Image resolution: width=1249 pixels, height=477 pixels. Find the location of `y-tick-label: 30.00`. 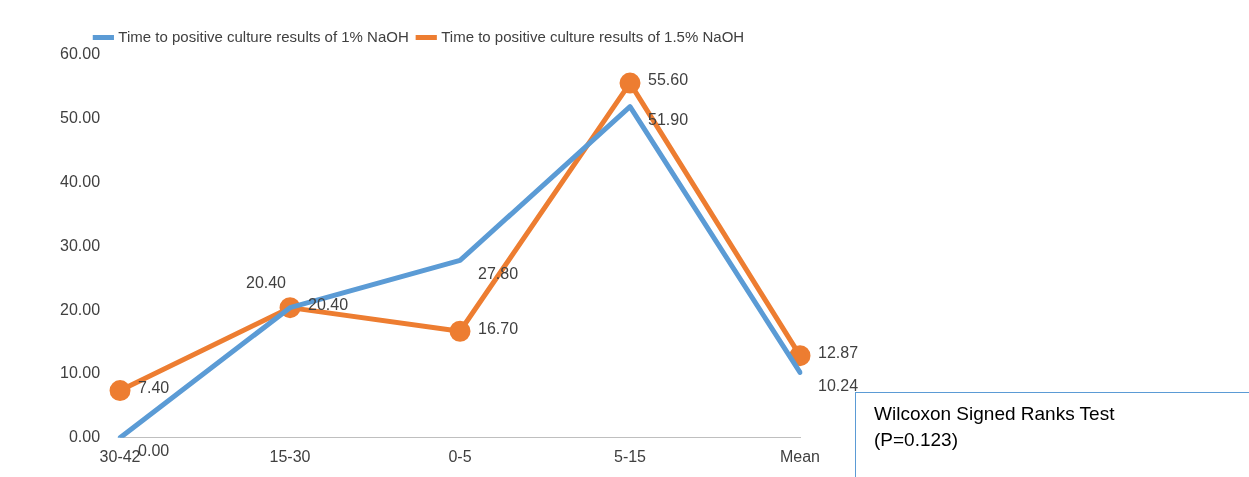

y-tick-label: 30.00 is located at coordinates (80, 245).